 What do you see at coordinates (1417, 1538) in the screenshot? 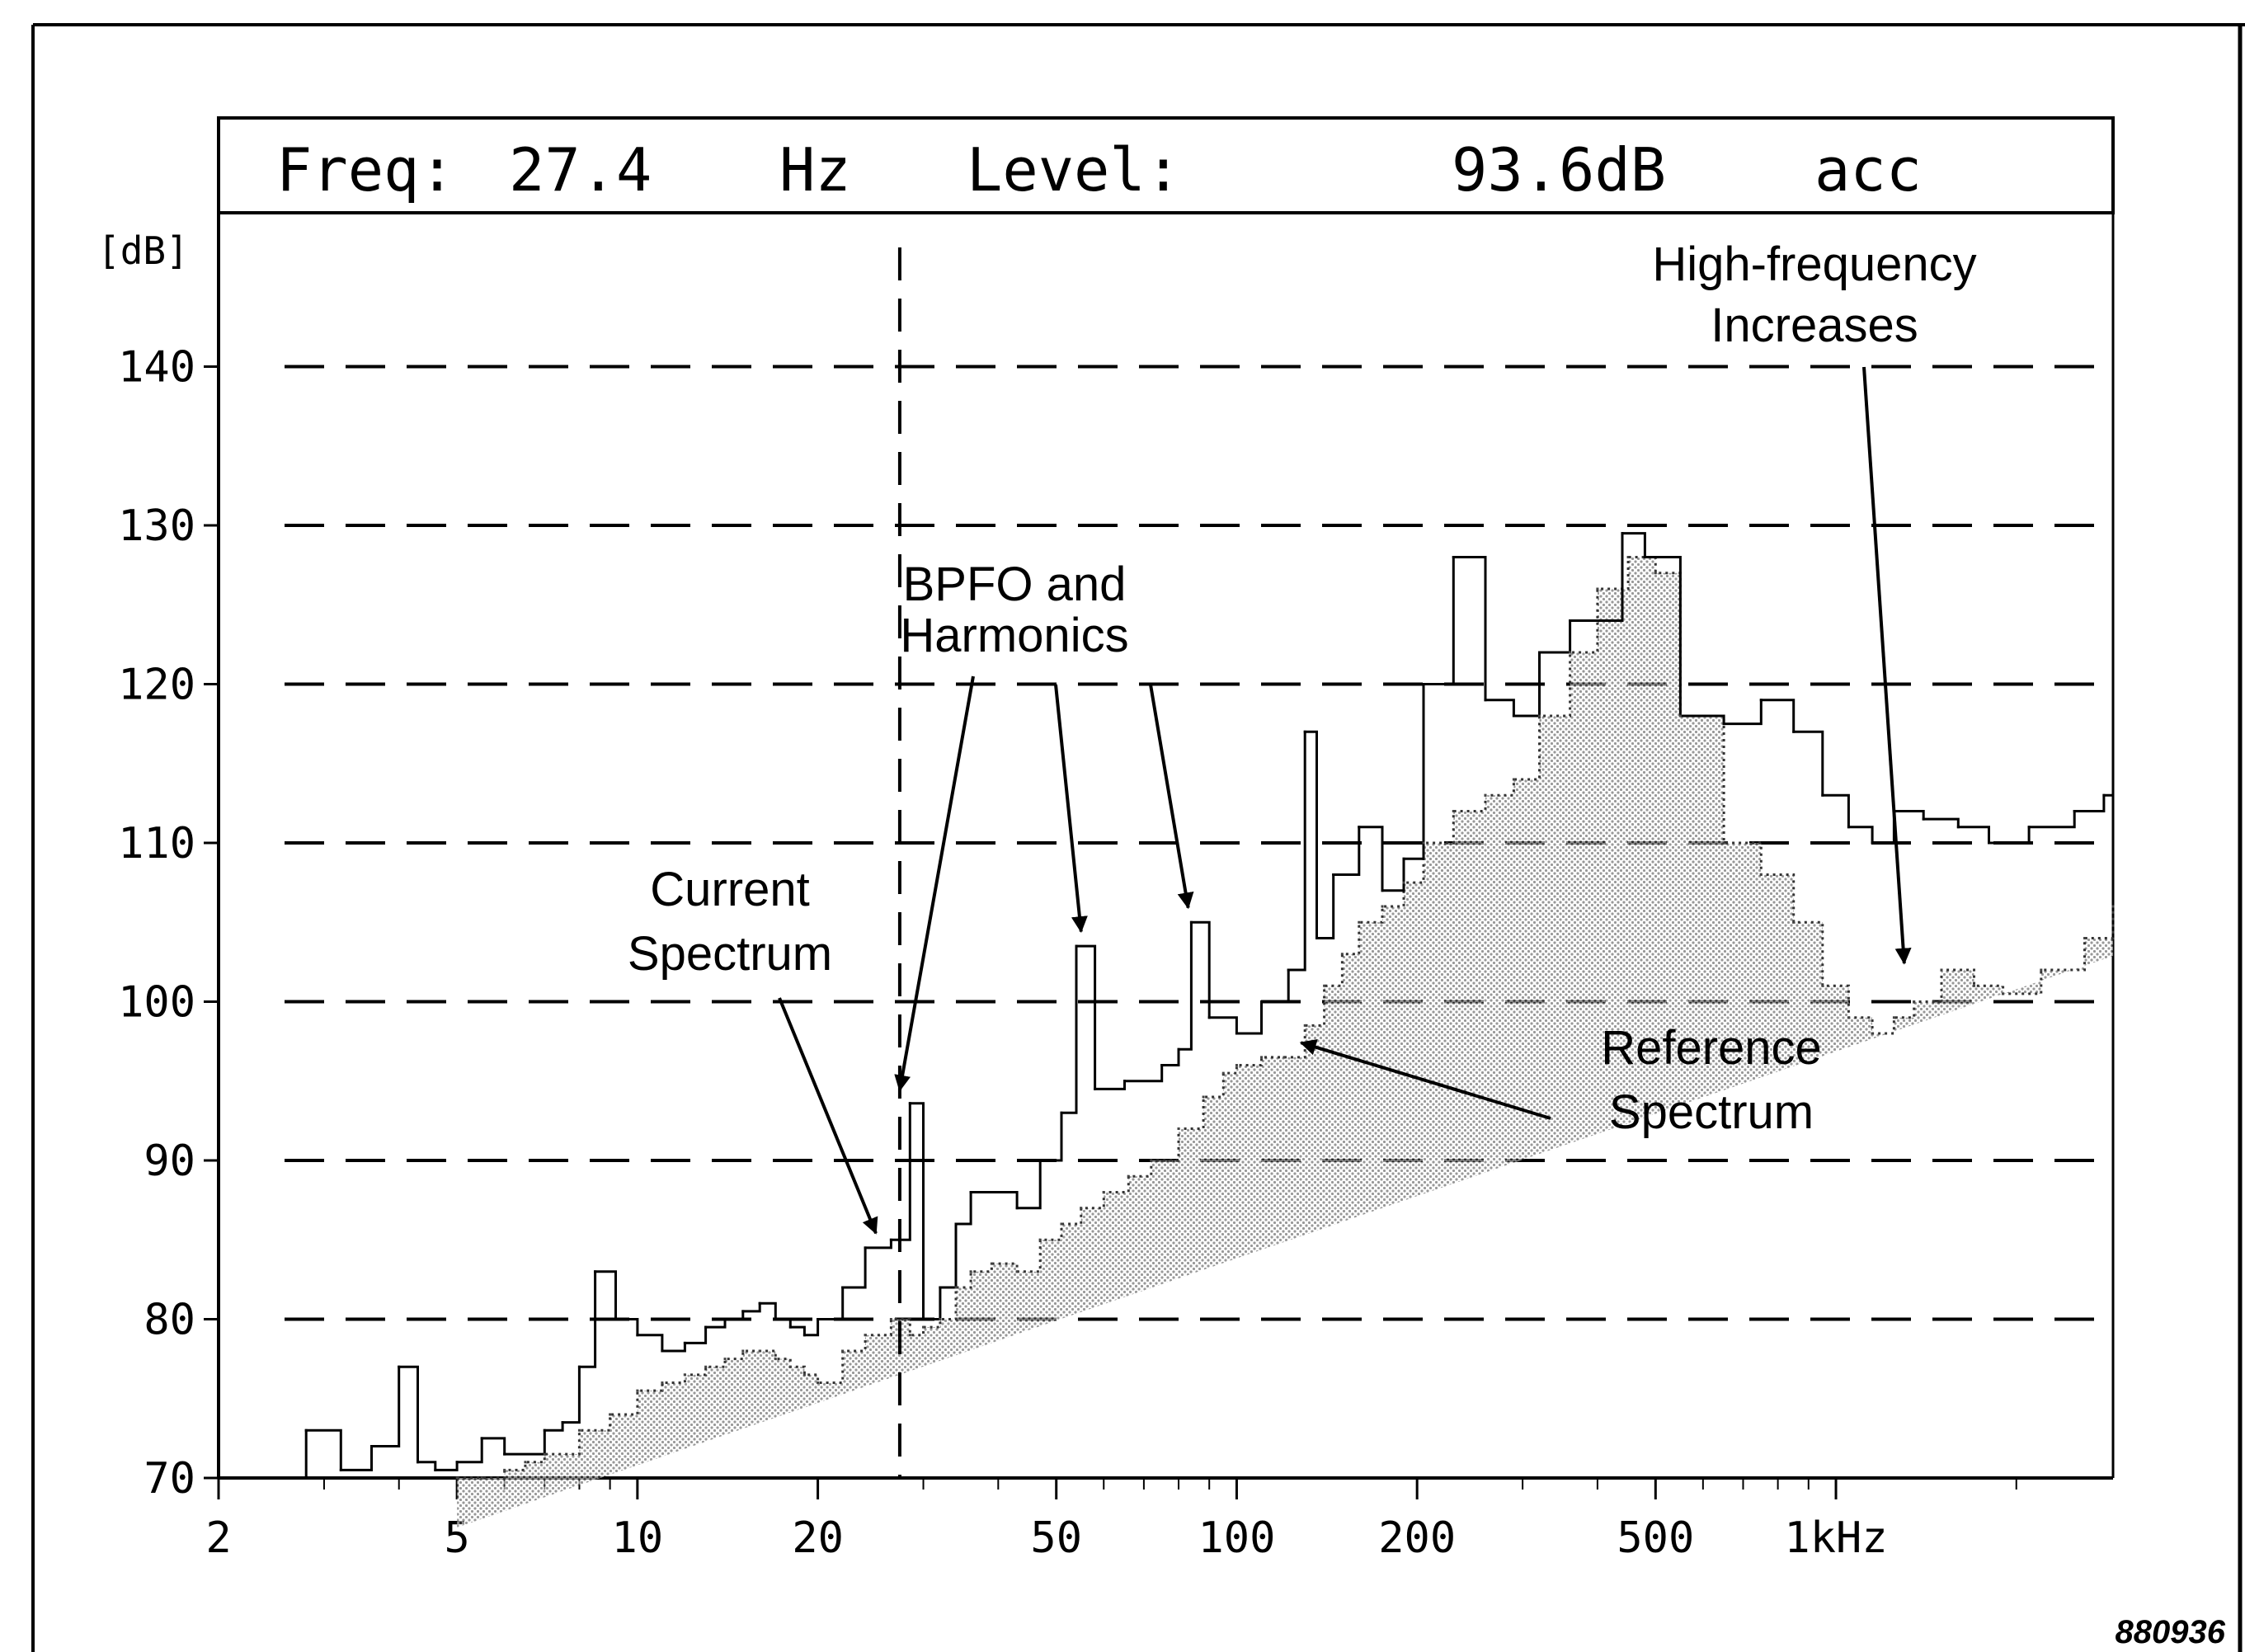
I see `x-tick-label-200: 200` at bounding box center [1417, 1538].